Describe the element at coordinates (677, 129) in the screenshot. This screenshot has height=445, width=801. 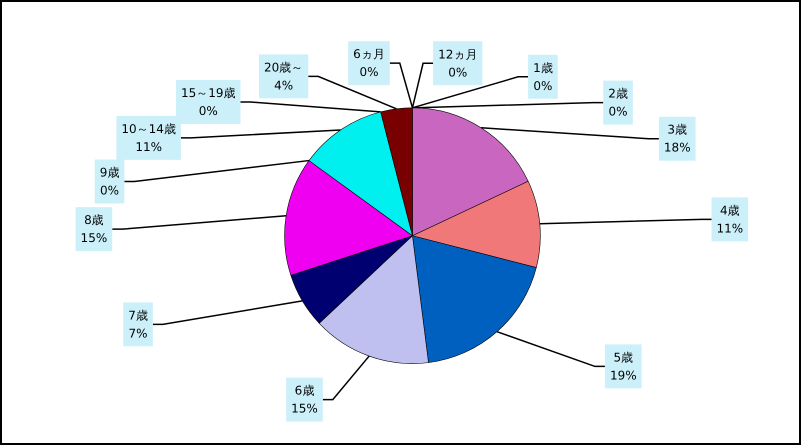
I see `slice-label: 3歳` at that location.